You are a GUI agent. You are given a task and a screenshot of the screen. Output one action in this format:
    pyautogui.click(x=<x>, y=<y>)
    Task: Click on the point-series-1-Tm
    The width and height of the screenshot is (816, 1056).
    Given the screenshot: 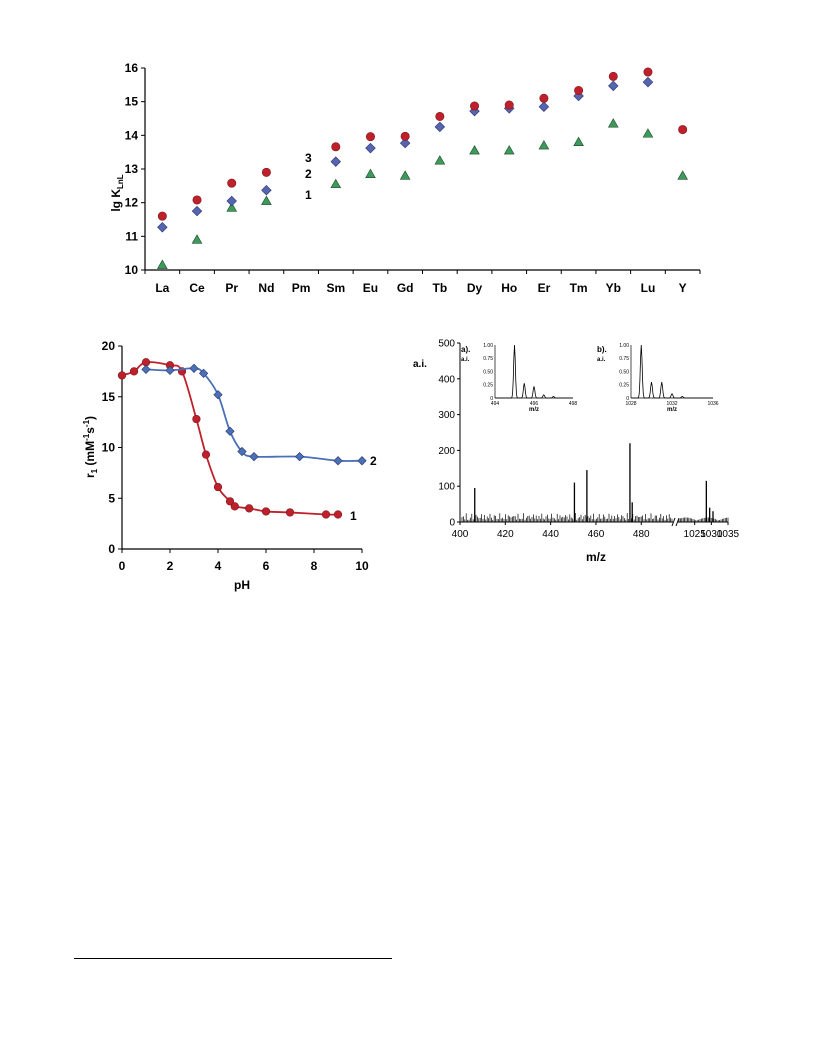 What is the action you would take?
    pyautogui.click(x=578, y=141)
    